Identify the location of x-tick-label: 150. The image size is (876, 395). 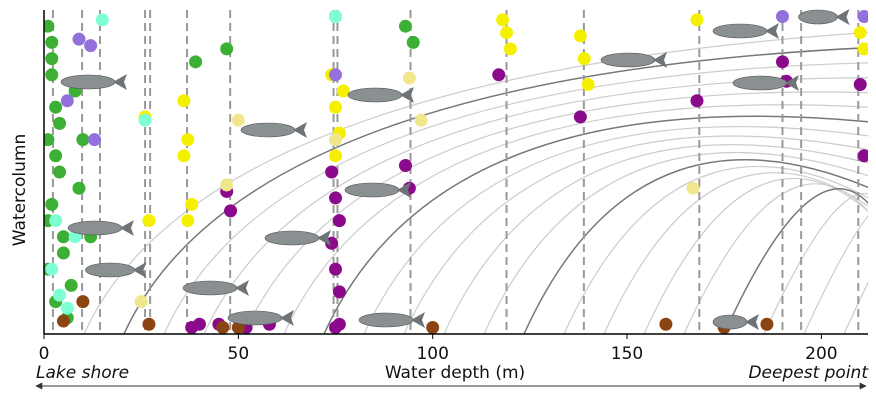
(627, 354).